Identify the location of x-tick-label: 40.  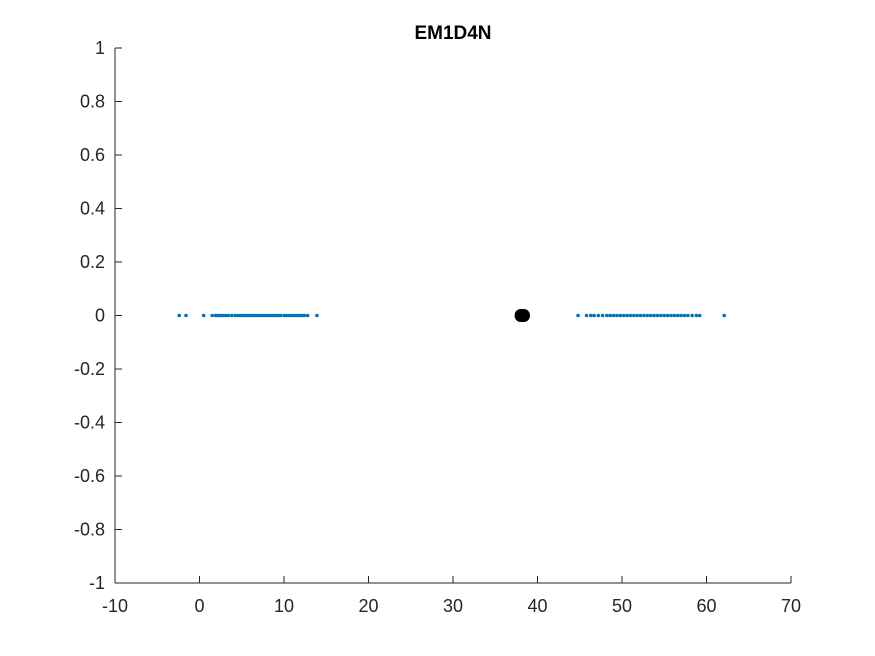
(537, 606).